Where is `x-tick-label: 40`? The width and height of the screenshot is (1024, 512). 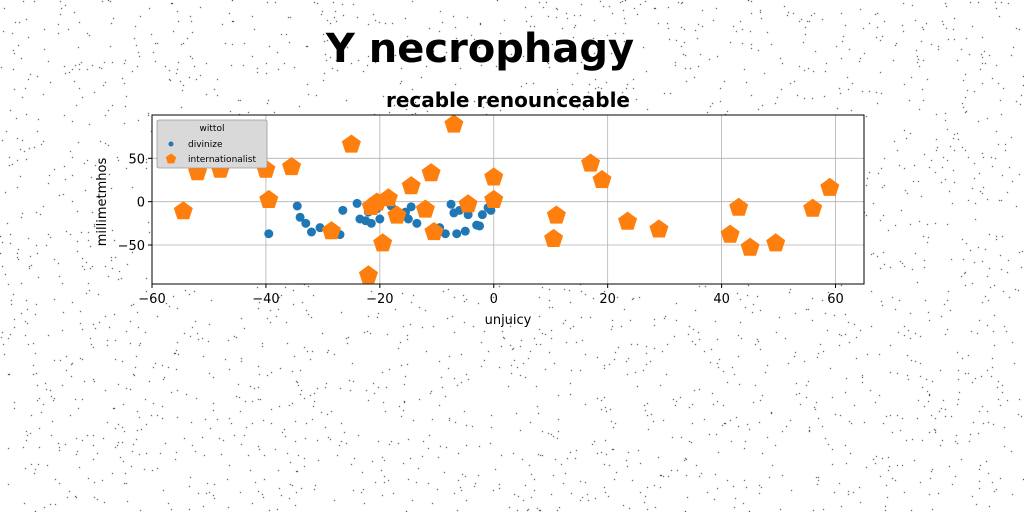
x-tick-label: 40 is located at coordinates (721, 299).